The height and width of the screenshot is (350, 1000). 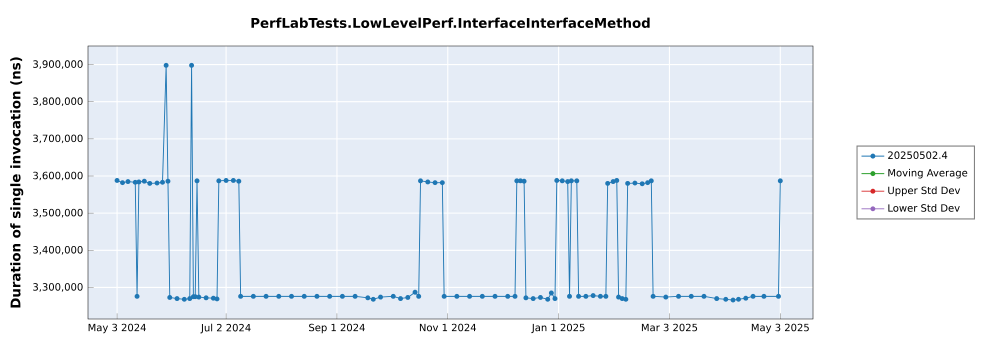 I want to click on legend-label: Upper Std Dev, so click(x=924, y=191).